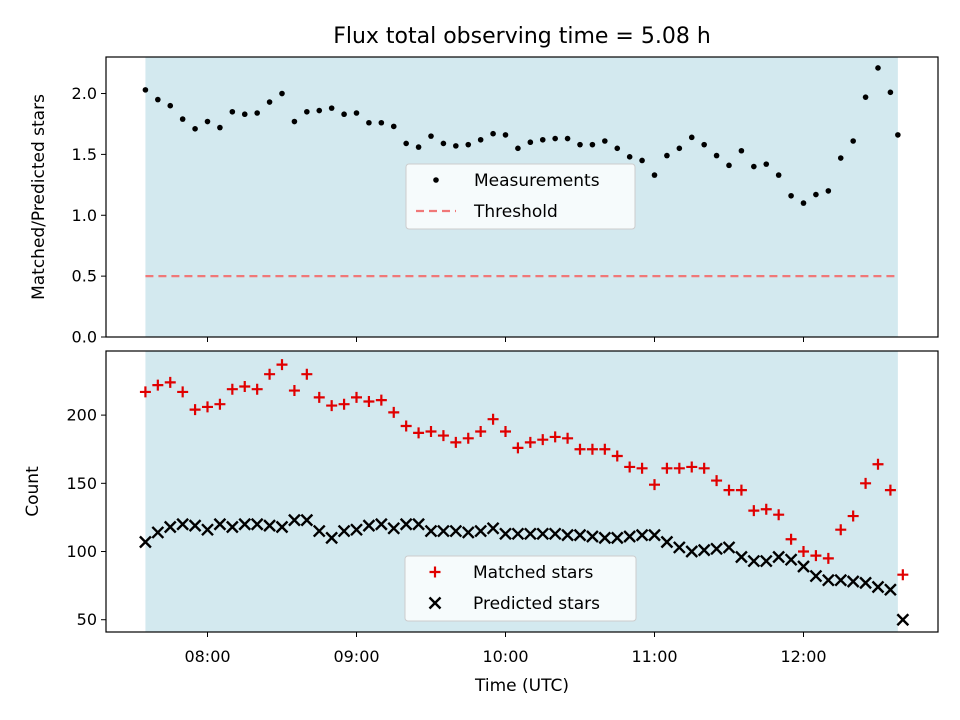 This screenshot has height=720, width=960. What do you see at coordinates (537, 181) in the screenshot?
I see `legend-measurements-label: Measurements` at bounding box center [537, 181].